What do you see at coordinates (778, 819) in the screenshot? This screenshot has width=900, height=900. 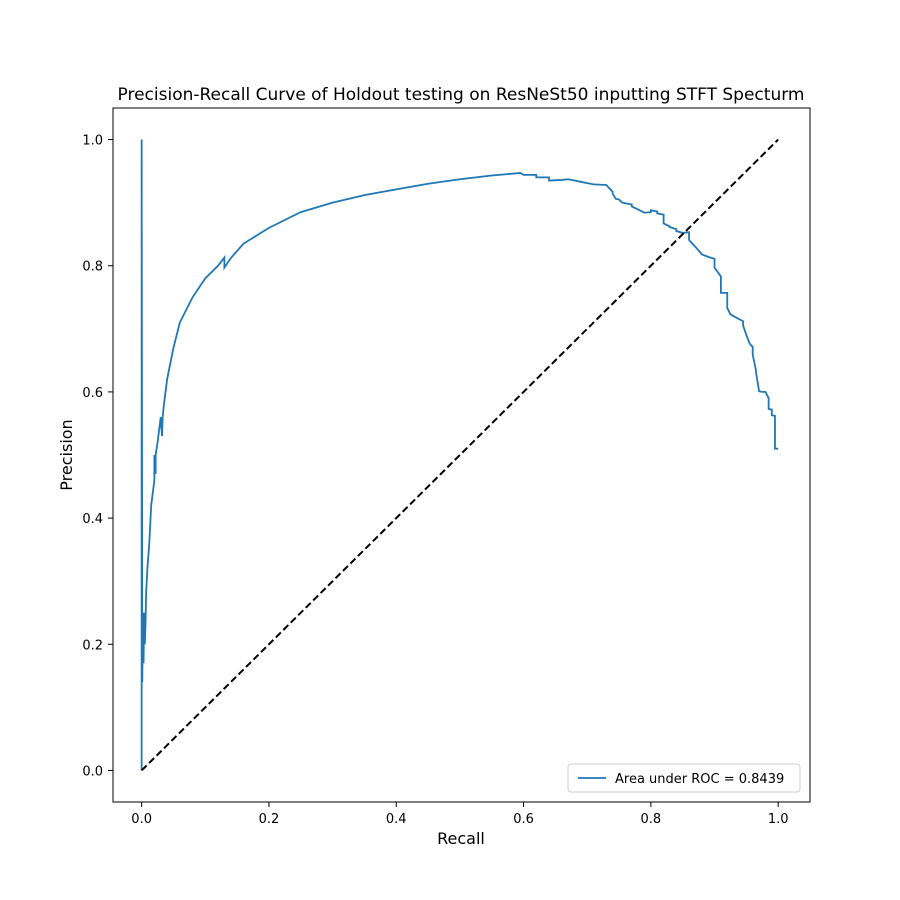 I see `x-tick-label: 1.0` at bounding box center [778, 819].